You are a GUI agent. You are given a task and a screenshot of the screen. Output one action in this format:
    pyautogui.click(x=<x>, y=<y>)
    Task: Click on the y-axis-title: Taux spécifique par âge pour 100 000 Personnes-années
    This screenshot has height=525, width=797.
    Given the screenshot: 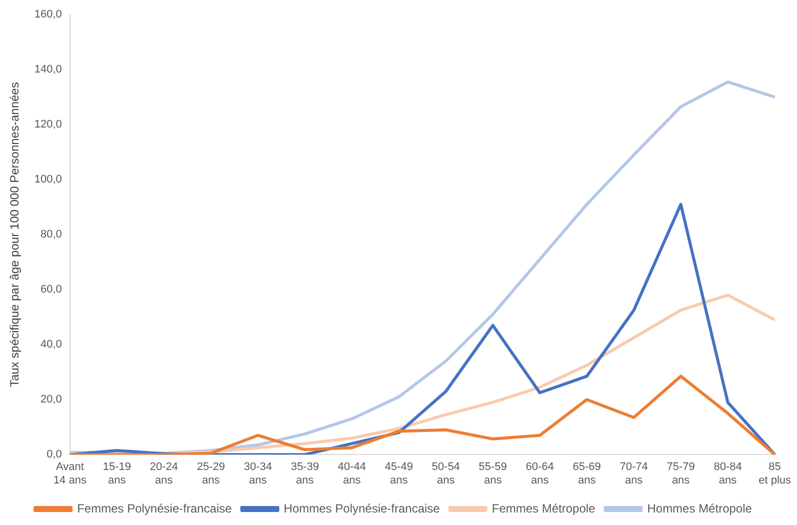 What is the action you would take?
    pyautogui.click(x=15, y=235)
    